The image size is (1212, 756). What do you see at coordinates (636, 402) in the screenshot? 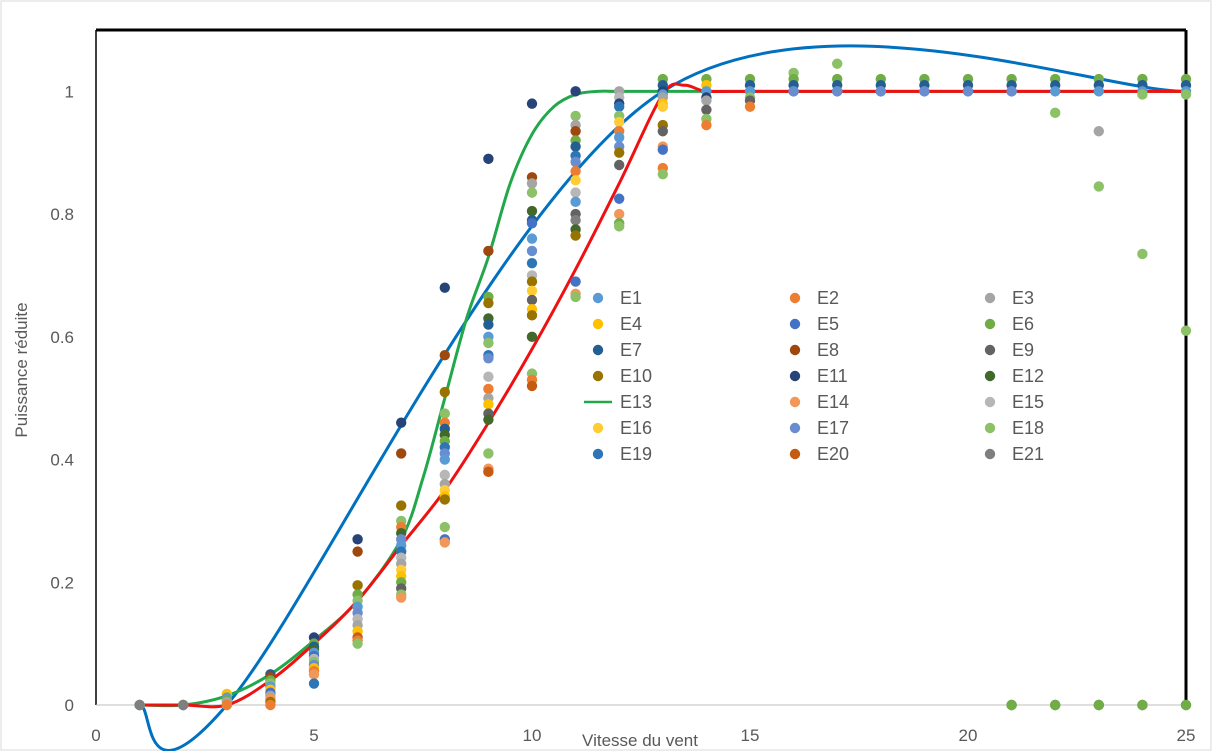
I see `legend-label: E13` at bounding box center [636, 402].